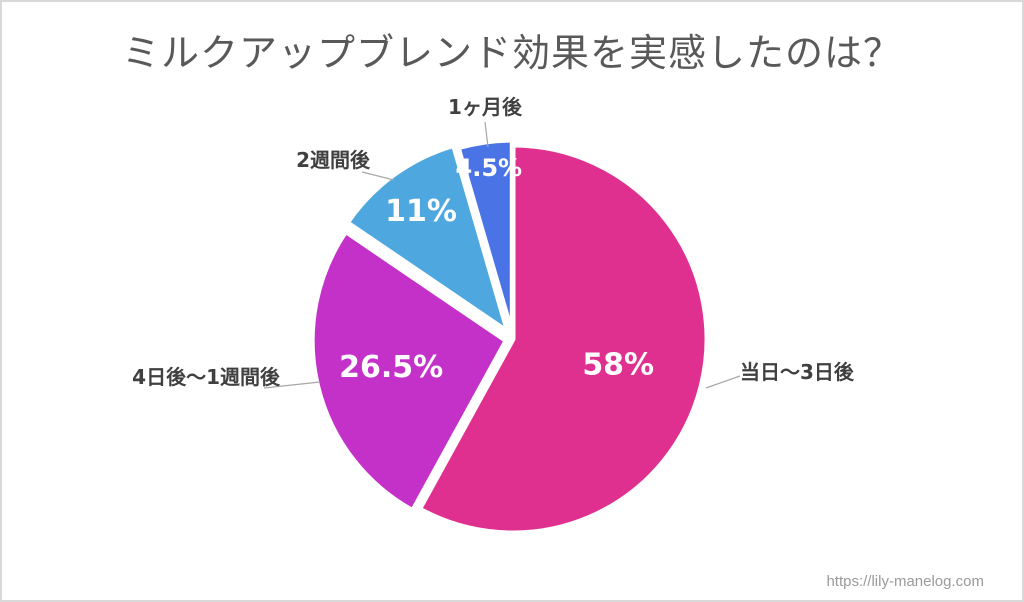 The image size is (1024, 602). What do you see at coordinates (206, 377) in the screenshot?
I see `slice-category-label: 4日後〜1週間後` at bounding box center [206, 377].